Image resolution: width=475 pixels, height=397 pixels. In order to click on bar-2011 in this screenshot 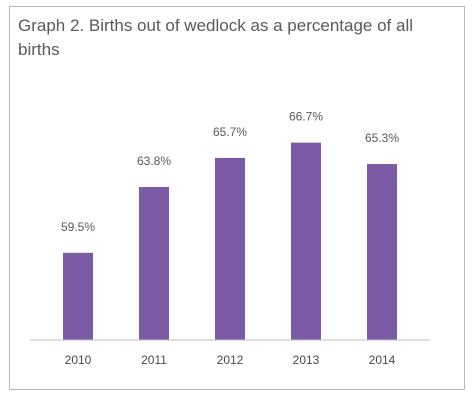, I will do `click(154, 263)`.